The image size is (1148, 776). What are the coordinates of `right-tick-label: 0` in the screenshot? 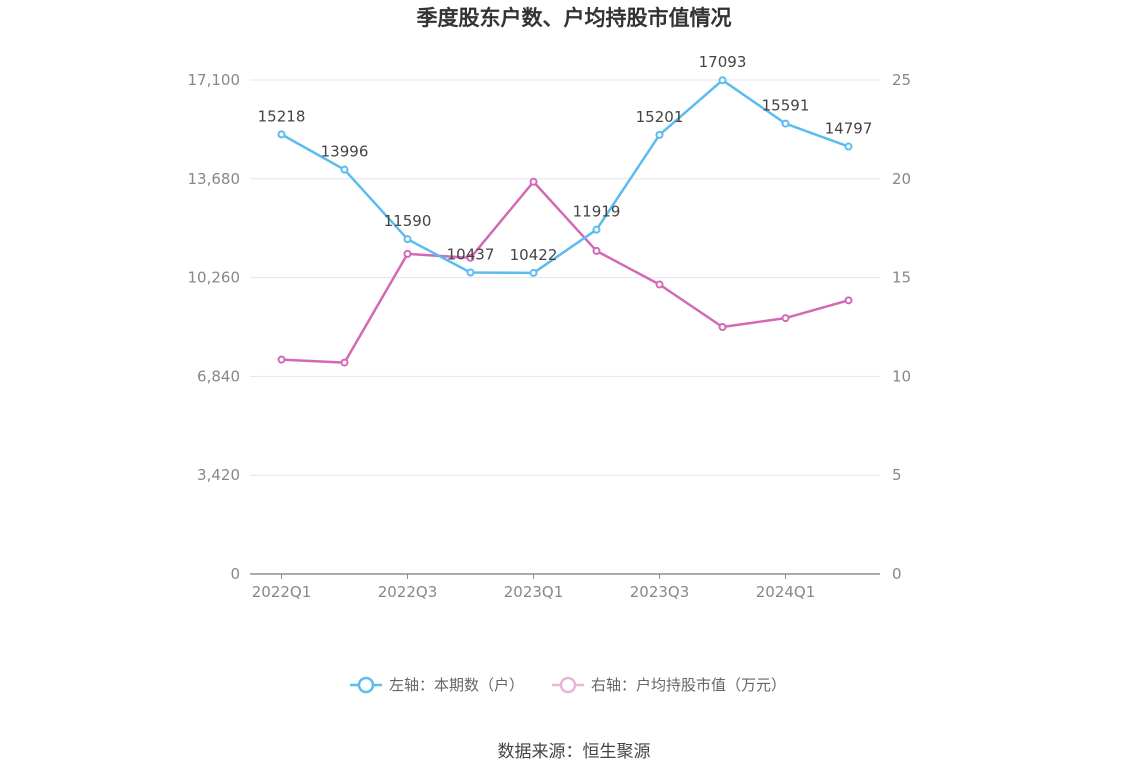 It's located at (897, 574).